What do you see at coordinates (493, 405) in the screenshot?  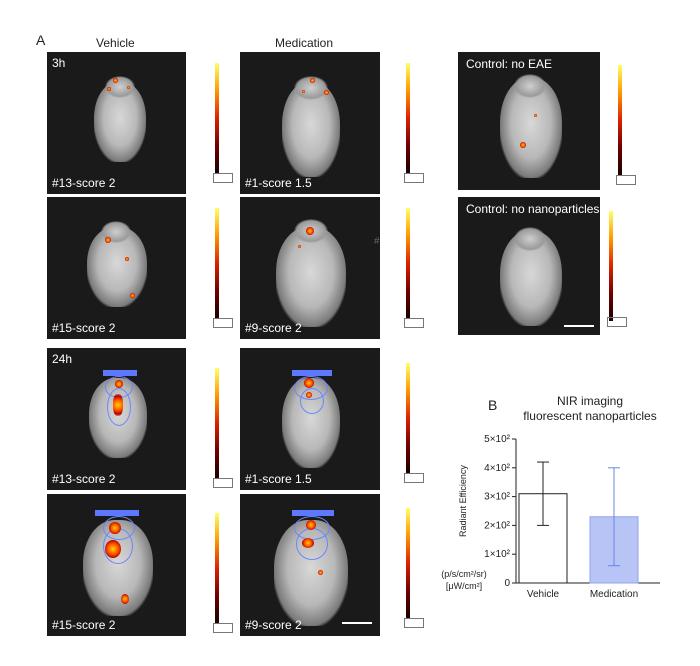 I see `panel-b-label: B` at bounding box center [493, 405].